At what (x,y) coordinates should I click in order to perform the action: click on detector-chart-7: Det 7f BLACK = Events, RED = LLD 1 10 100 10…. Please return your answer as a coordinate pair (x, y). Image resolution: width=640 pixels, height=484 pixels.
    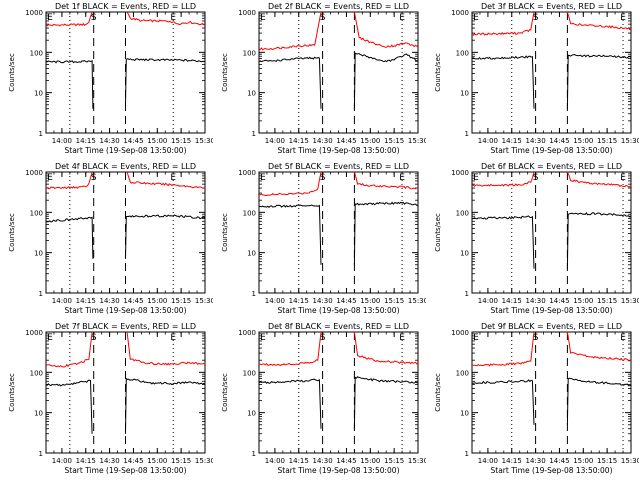
    Looking at the image, I should click on (111, 398).